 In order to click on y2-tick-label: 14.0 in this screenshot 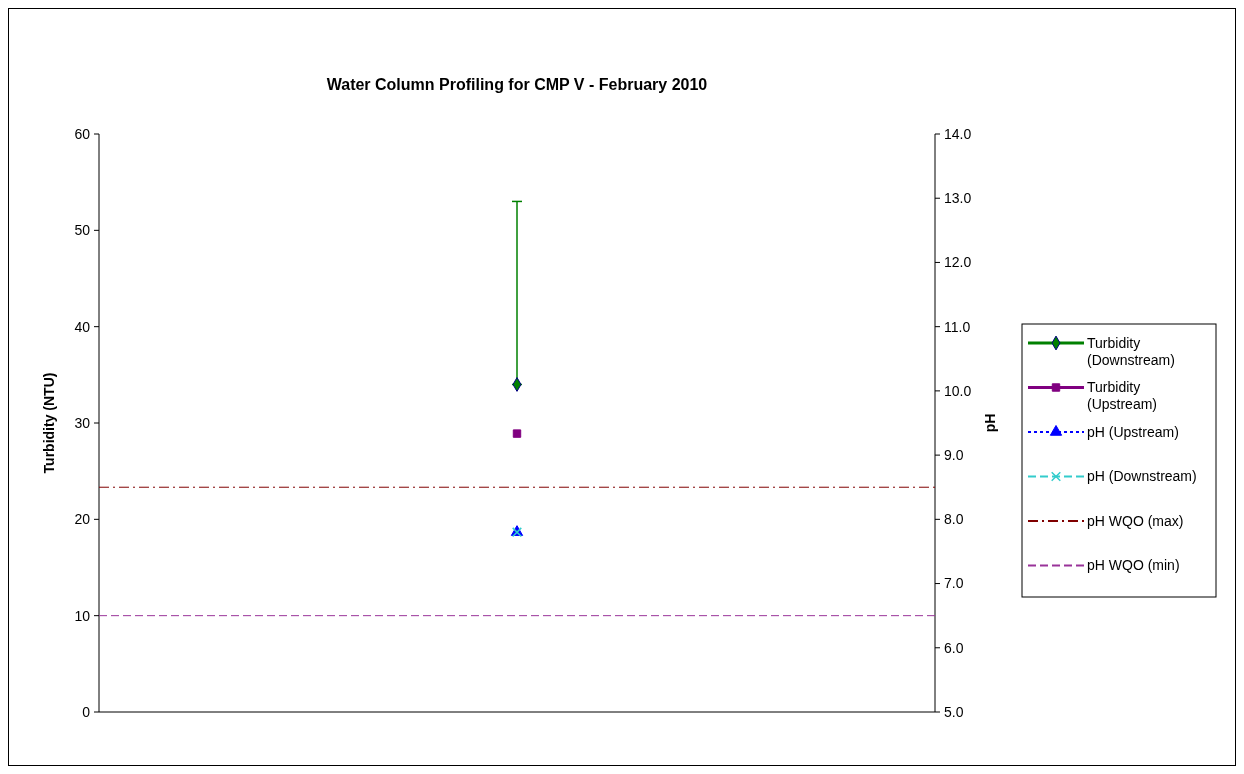, I will do `click(958, 133)`.